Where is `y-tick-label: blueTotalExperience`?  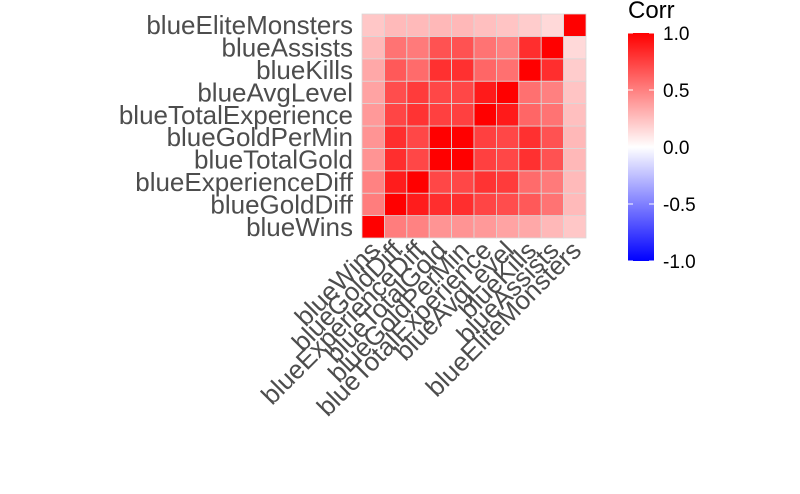 y-tick-label: blueTotalExperience is located at coordinates (236, 115).